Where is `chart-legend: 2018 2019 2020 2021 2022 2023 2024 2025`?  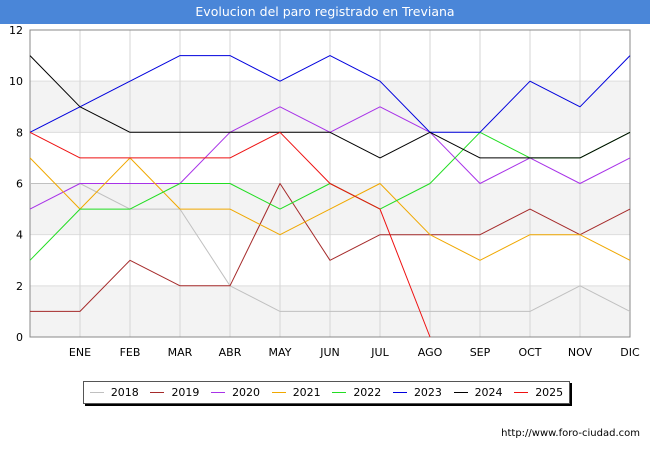
chart-legend: 2018 2019 2020 2021 2022 2023 2024 2025 is located at coordinates (326, 392).